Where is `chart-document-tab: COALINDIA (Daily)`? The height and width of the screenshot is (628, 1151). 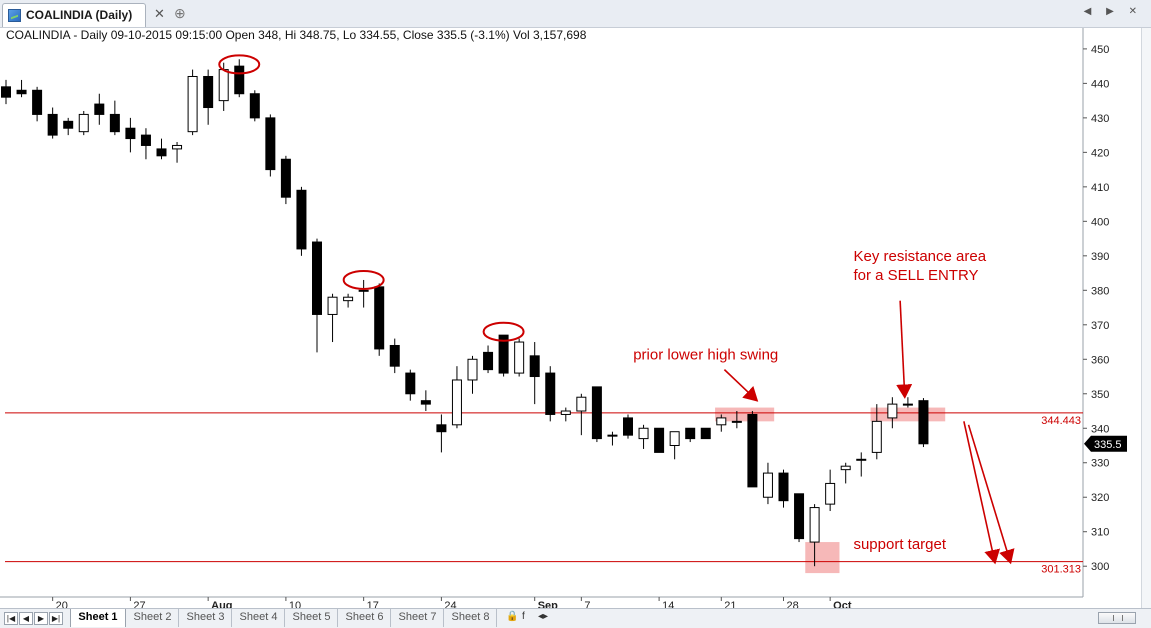
chart-document-tab: COALINDIA (Daily) is located at coordinates (74, 15).